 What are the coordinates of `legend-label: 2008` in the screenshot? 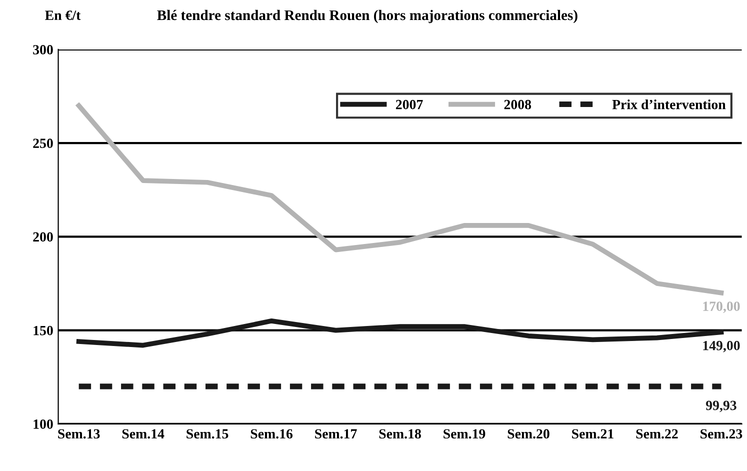 It's located at (518, 105).